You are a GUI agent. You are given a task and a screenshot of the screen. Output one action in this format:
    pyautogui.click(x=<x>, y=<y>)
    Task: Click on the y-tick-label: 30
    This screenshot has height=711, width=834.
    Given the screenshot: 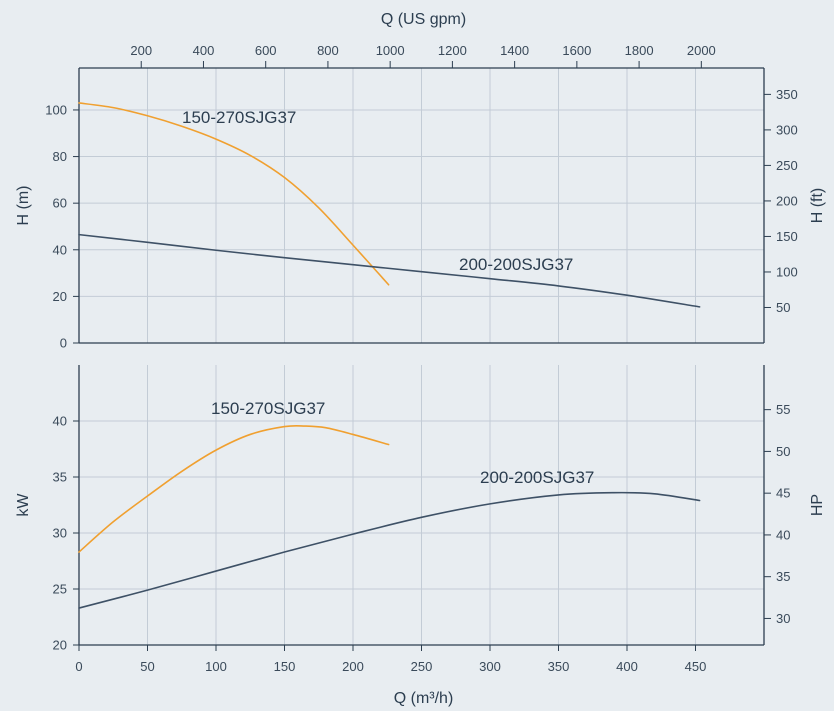 What is the action you would take?
    pyautogui.click(x=60, y=533)
    